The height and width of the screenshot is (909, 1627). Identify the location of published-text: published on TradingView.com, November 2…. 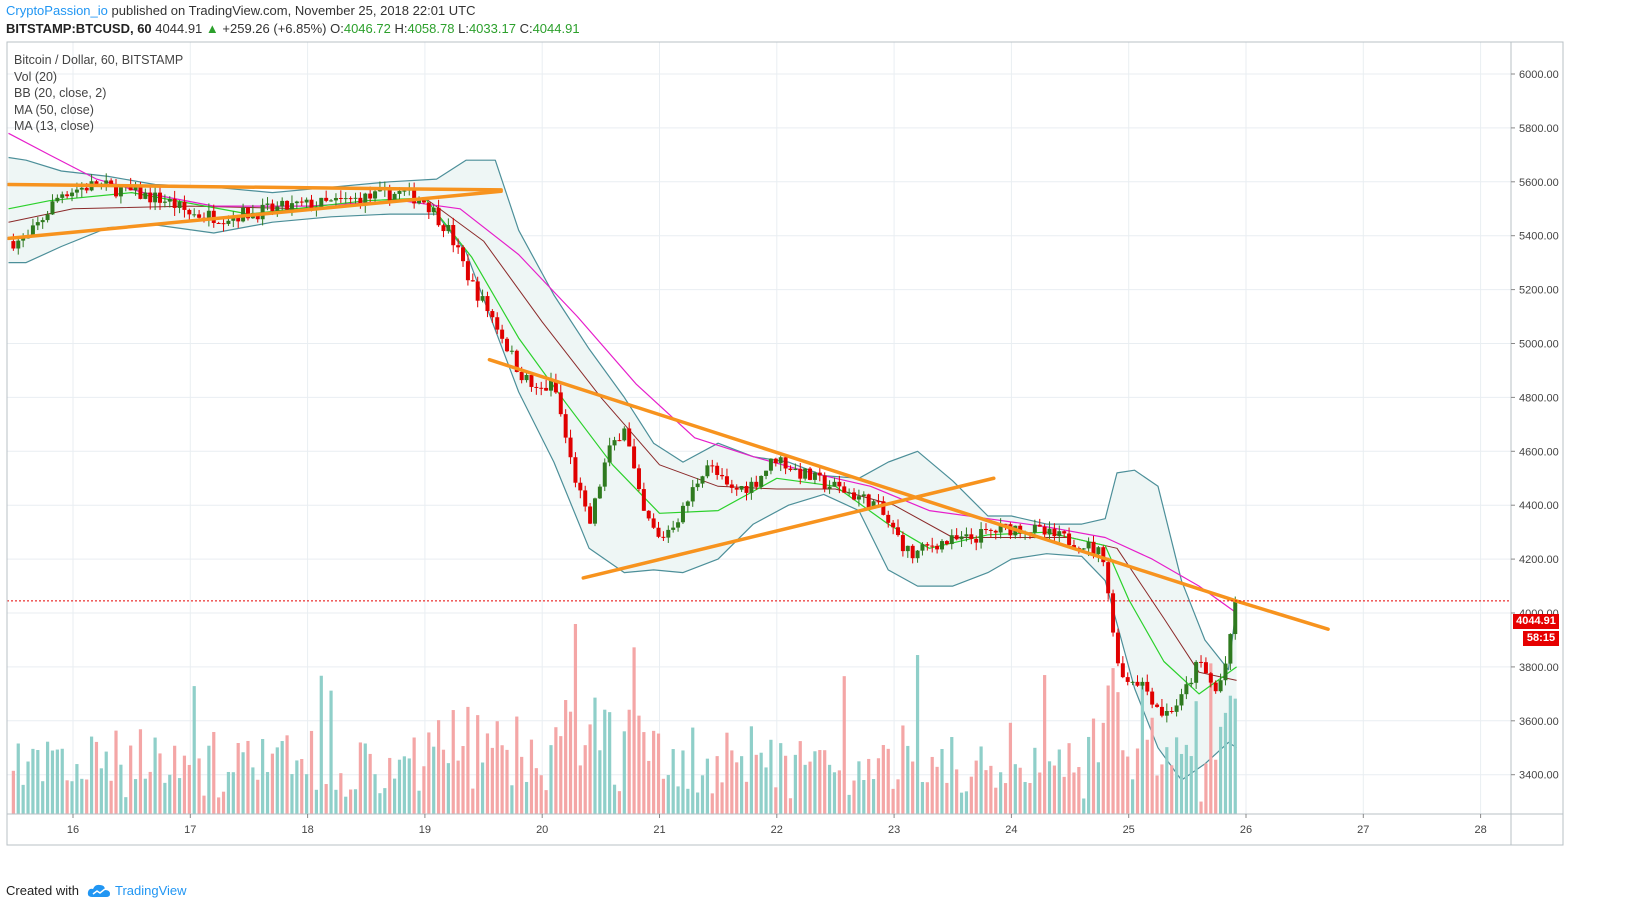
(293, 10).